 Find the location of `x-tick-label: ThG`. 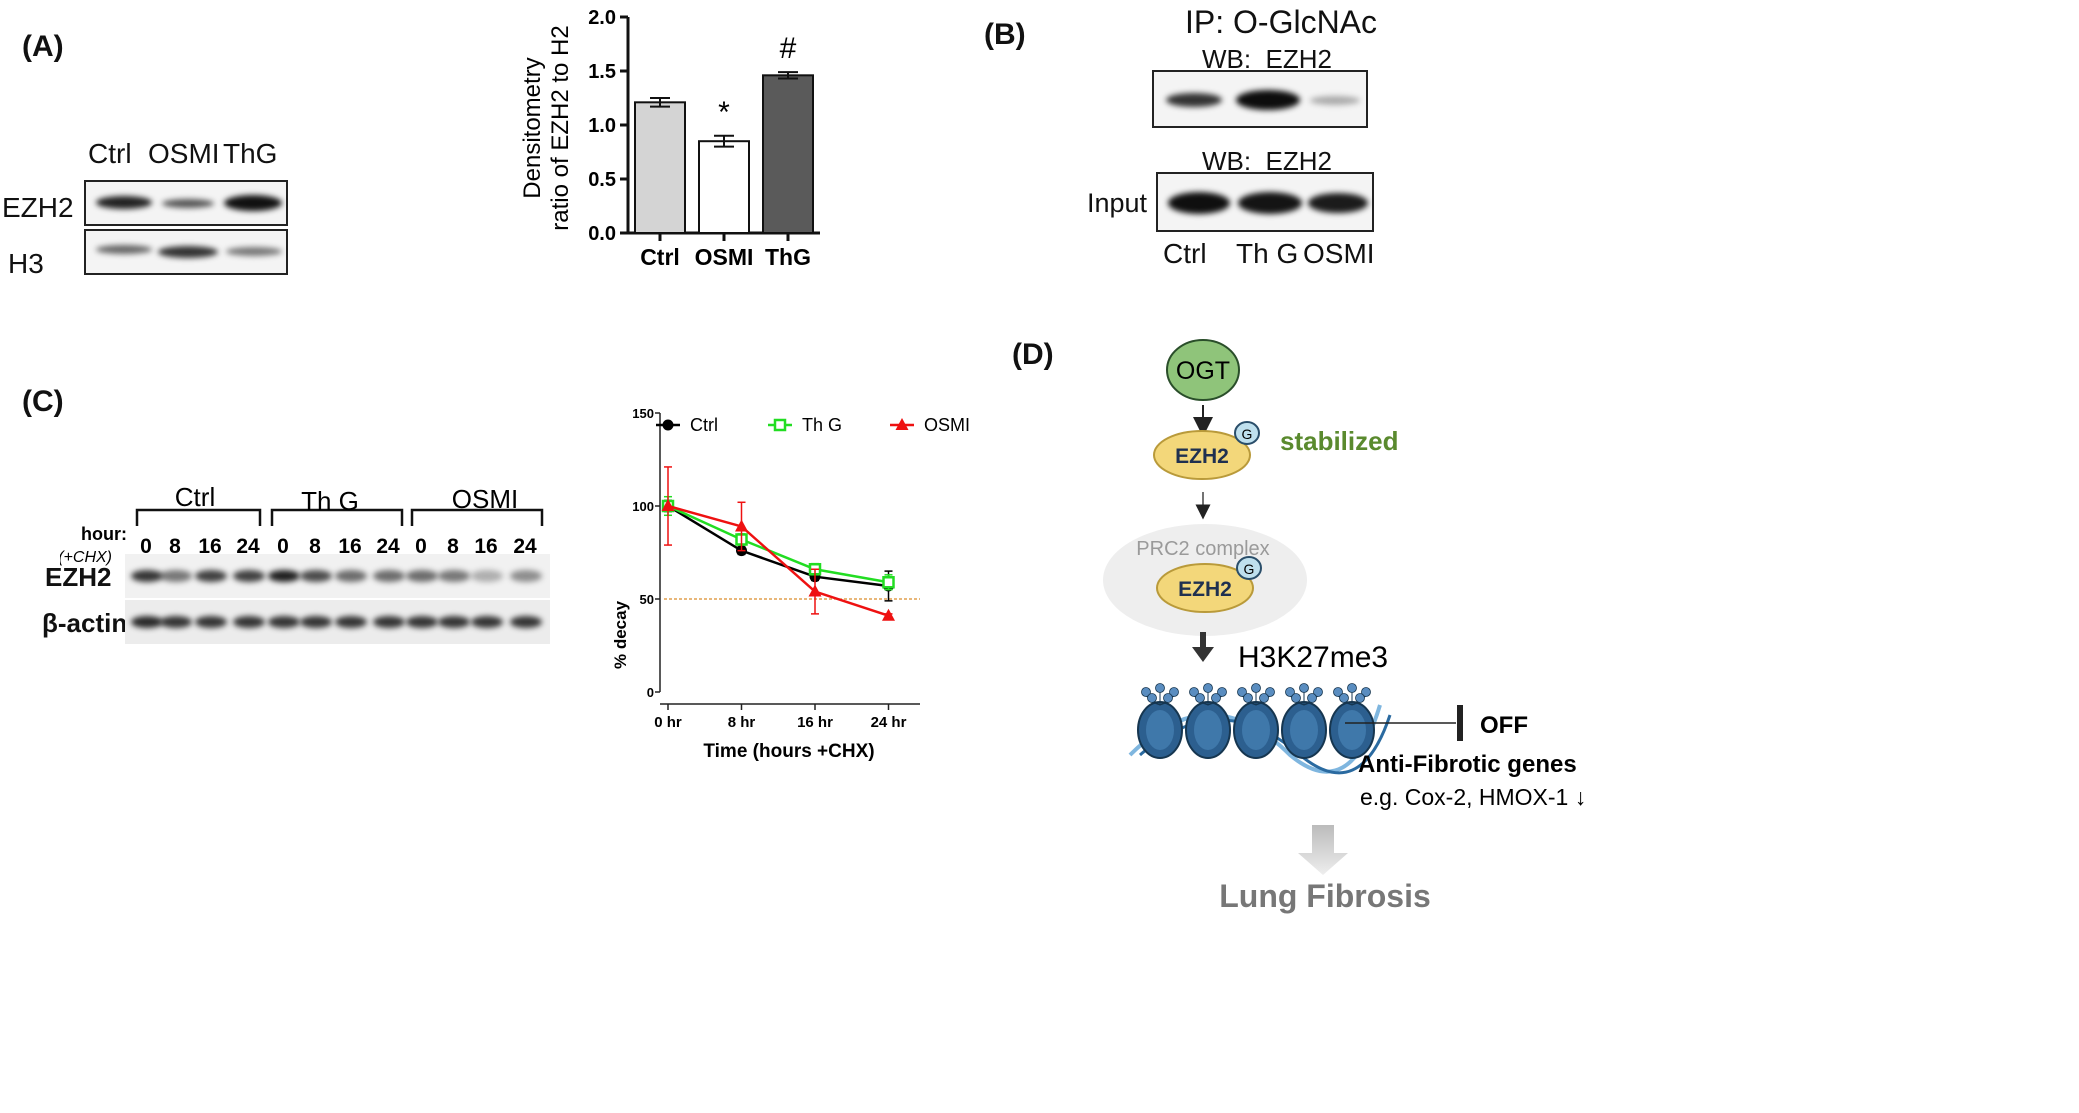

x-tick-label: ThG is located at coordinates (788, 257).